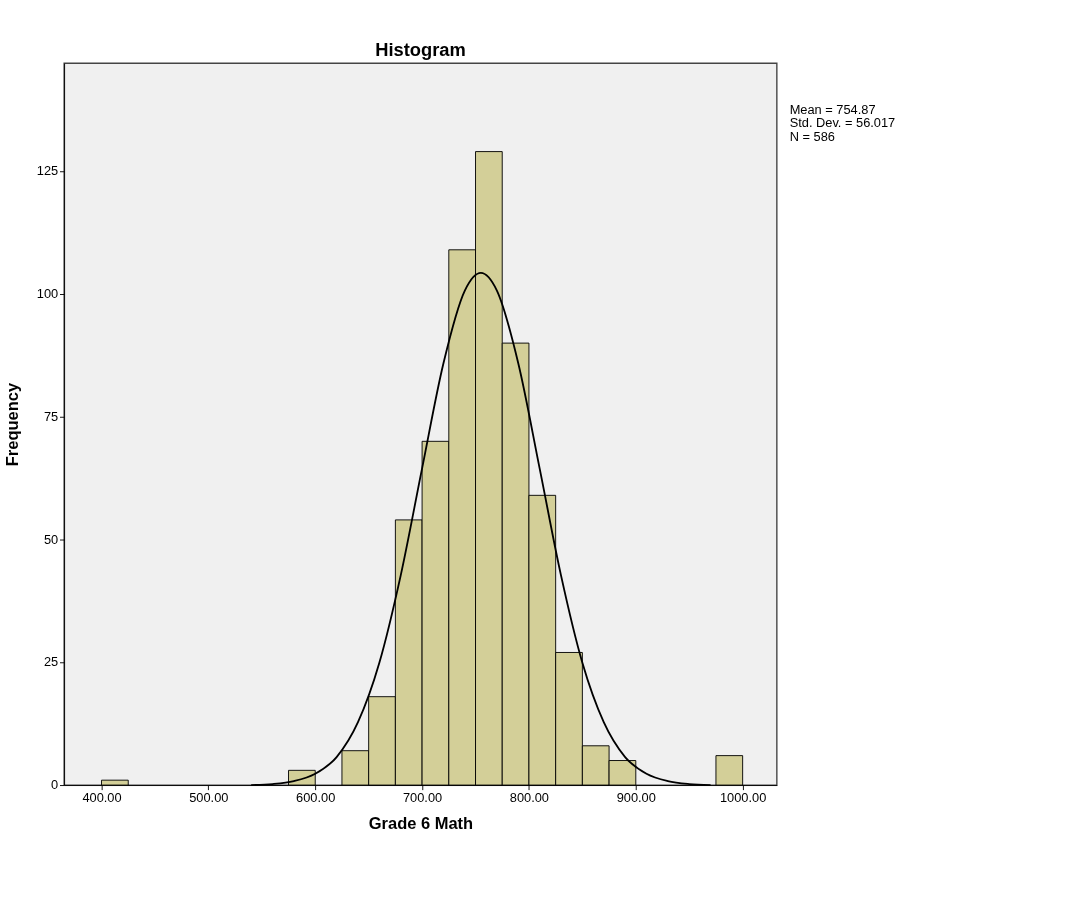 The height and width of the screenshot is (919, 1070). I want to click on chart-title: Histogram, so click(420, 49).